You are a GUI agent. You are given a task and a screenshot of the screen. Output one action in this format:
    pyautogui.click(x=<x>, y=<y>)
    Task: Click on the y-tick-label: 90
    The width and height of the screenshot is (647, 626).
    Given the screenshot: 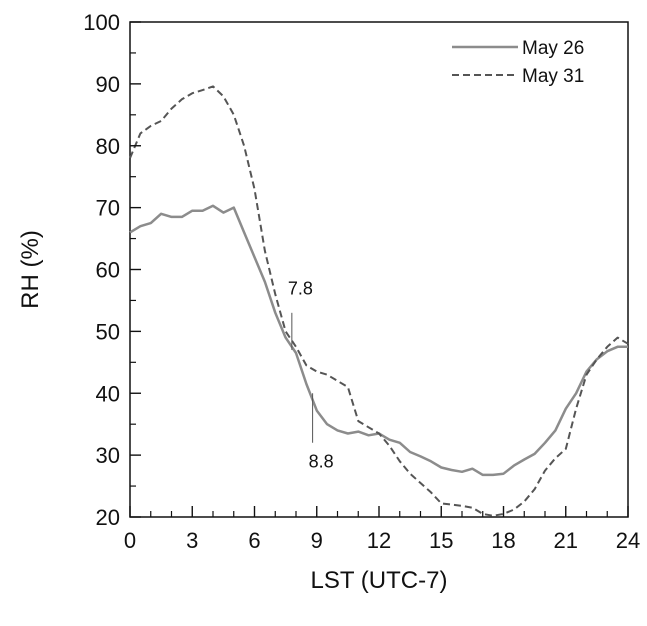 What is the action you would take?
    pyautogui.click(x=108, y=84)
    